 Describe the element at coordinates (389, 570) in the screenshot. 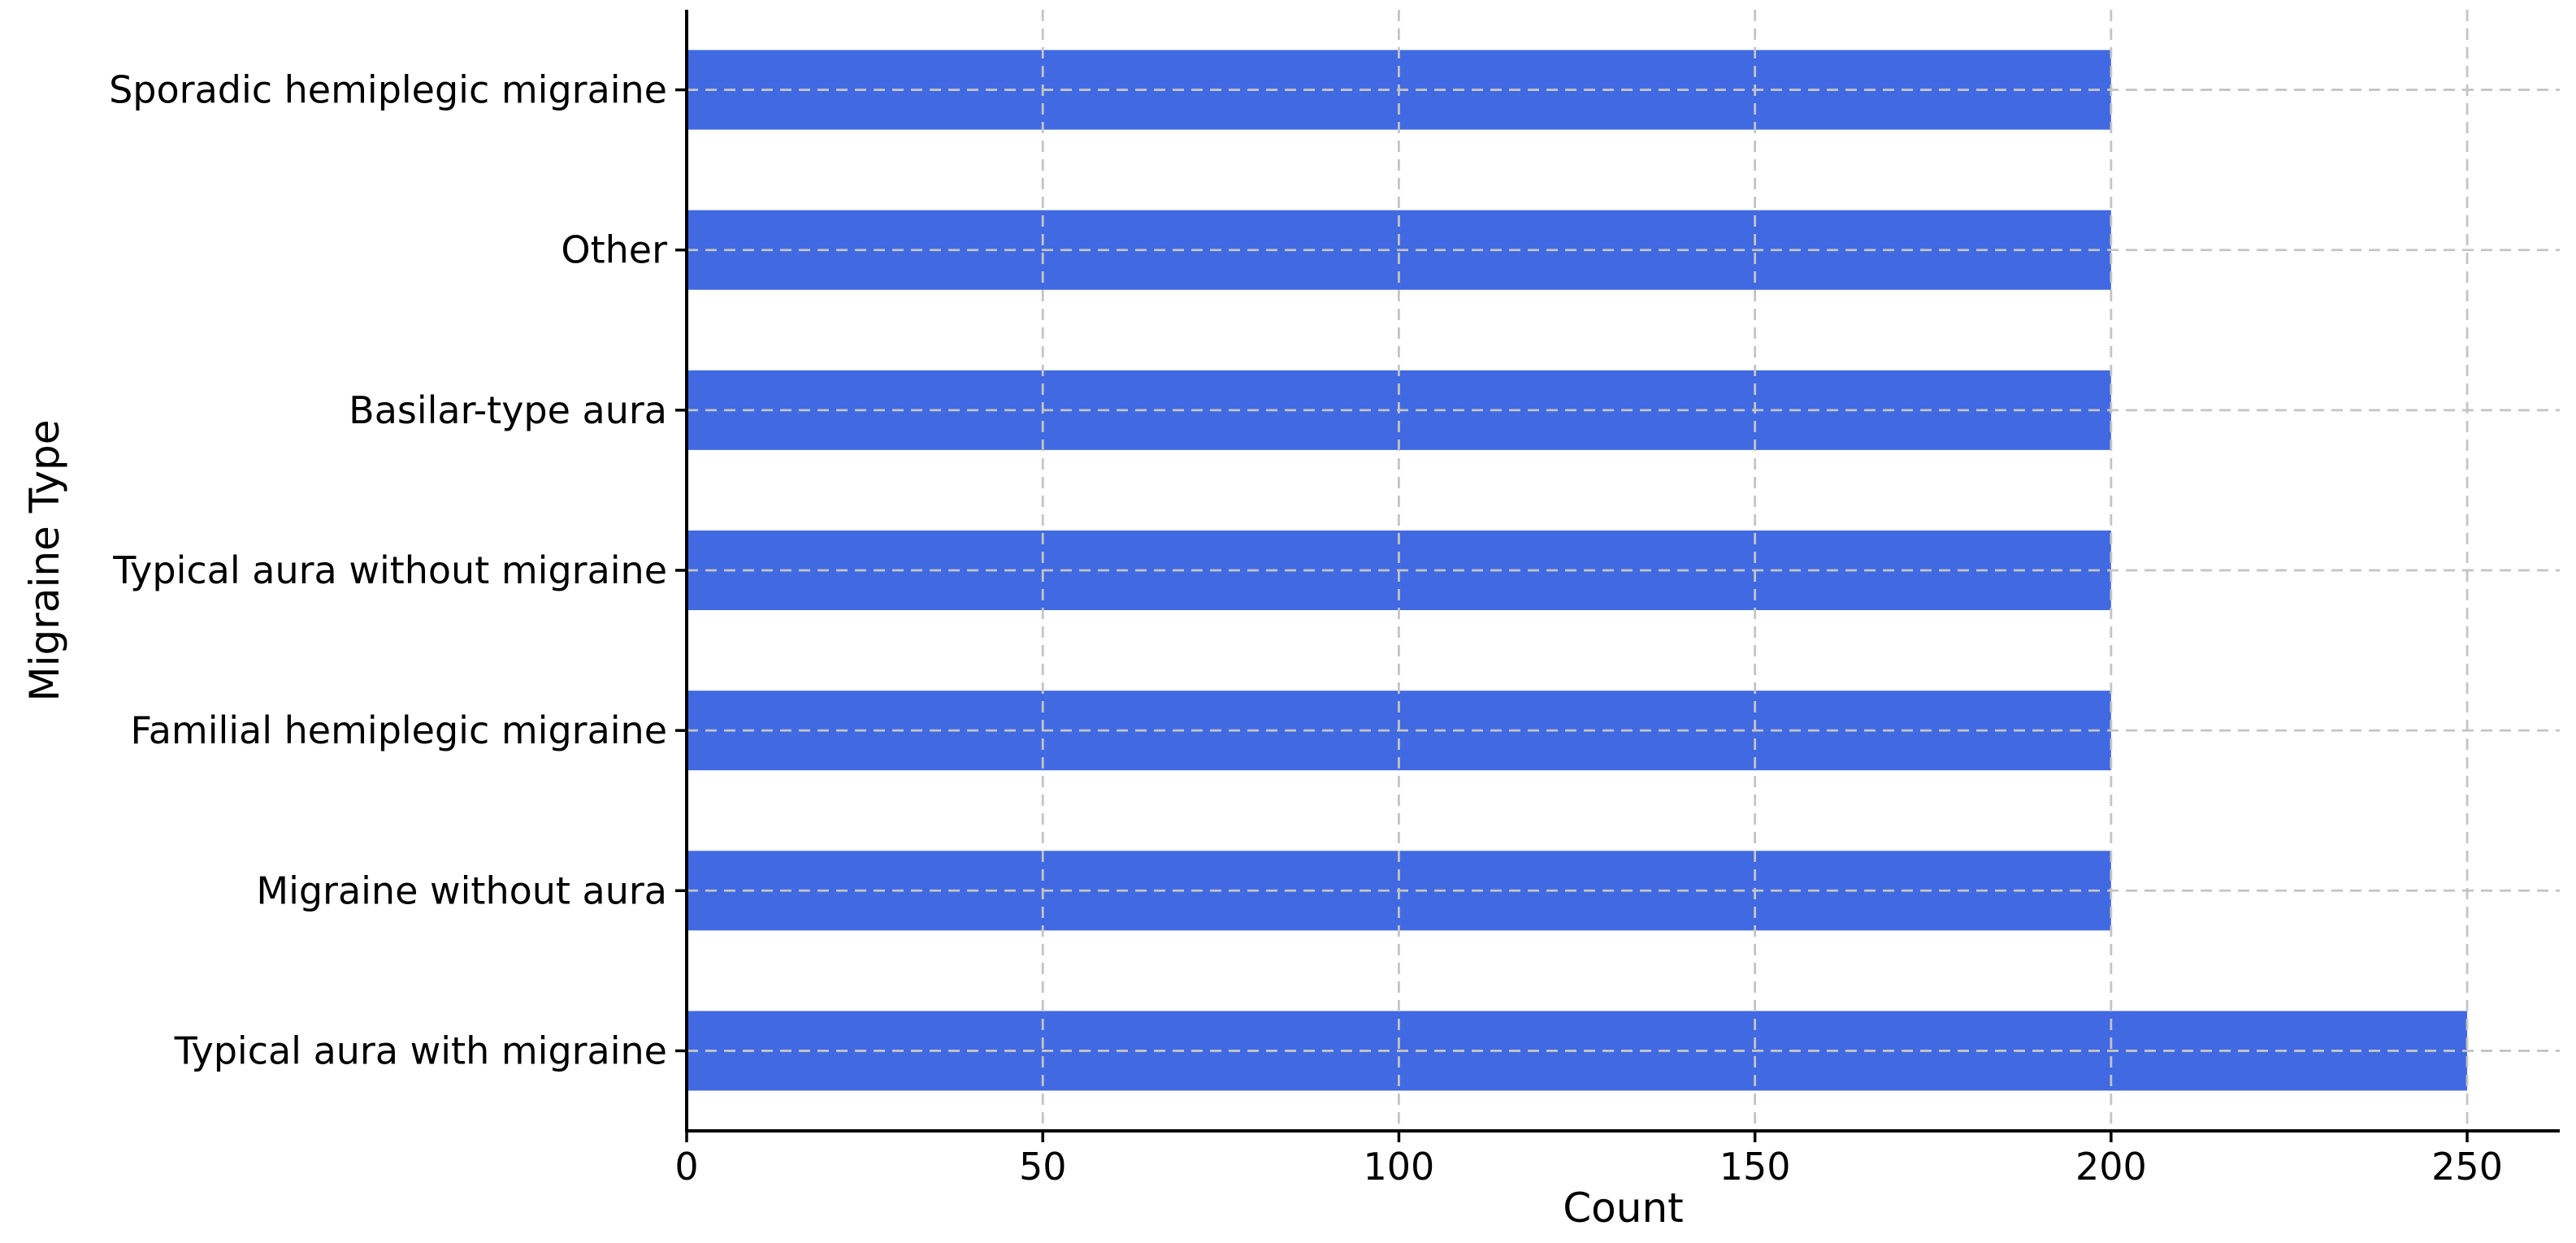

I see `y-tick-label-3: Typical aura without migraine` at that location.